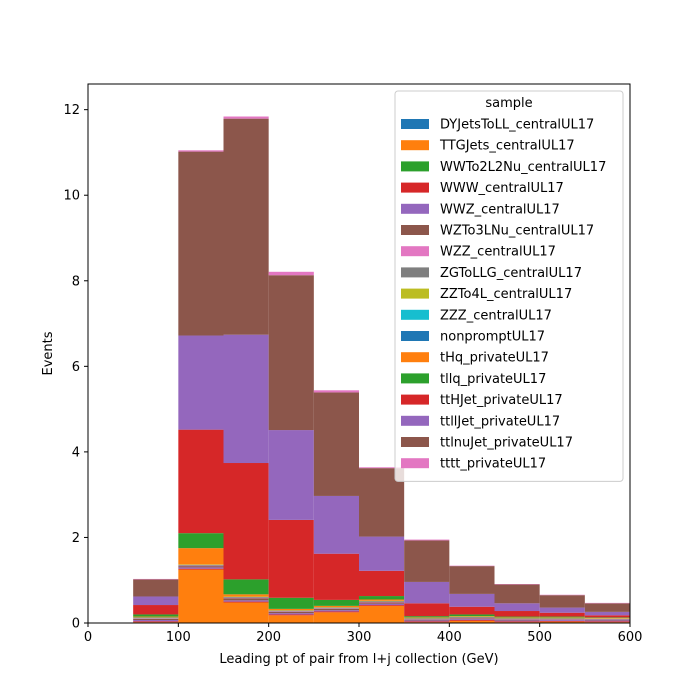 Image resolution: width=700 pixels, height=700 pixels. Describe the element at coordinates (493, 379) in the screenshot. I see `legend-label: tllq_privateUL17` at that location.